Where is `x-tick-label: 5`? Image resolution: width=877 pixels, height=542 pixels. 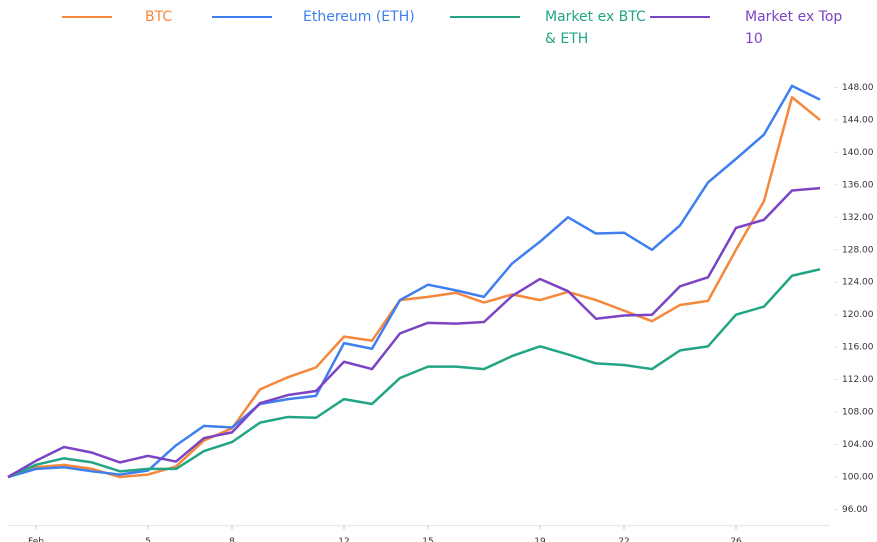 x-tick-label: 5 is located at coordinates (148, 539).